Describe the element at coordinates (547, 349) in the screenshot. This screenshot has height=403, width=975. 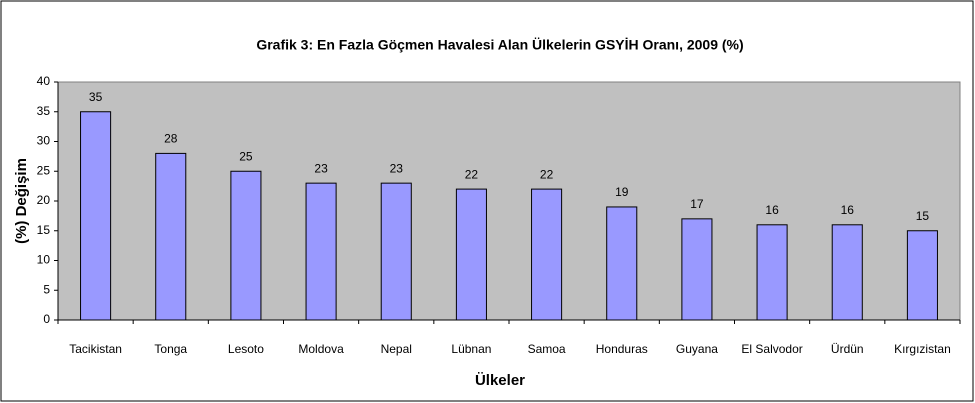
I see `x-tick-label: Samoa` at that location.